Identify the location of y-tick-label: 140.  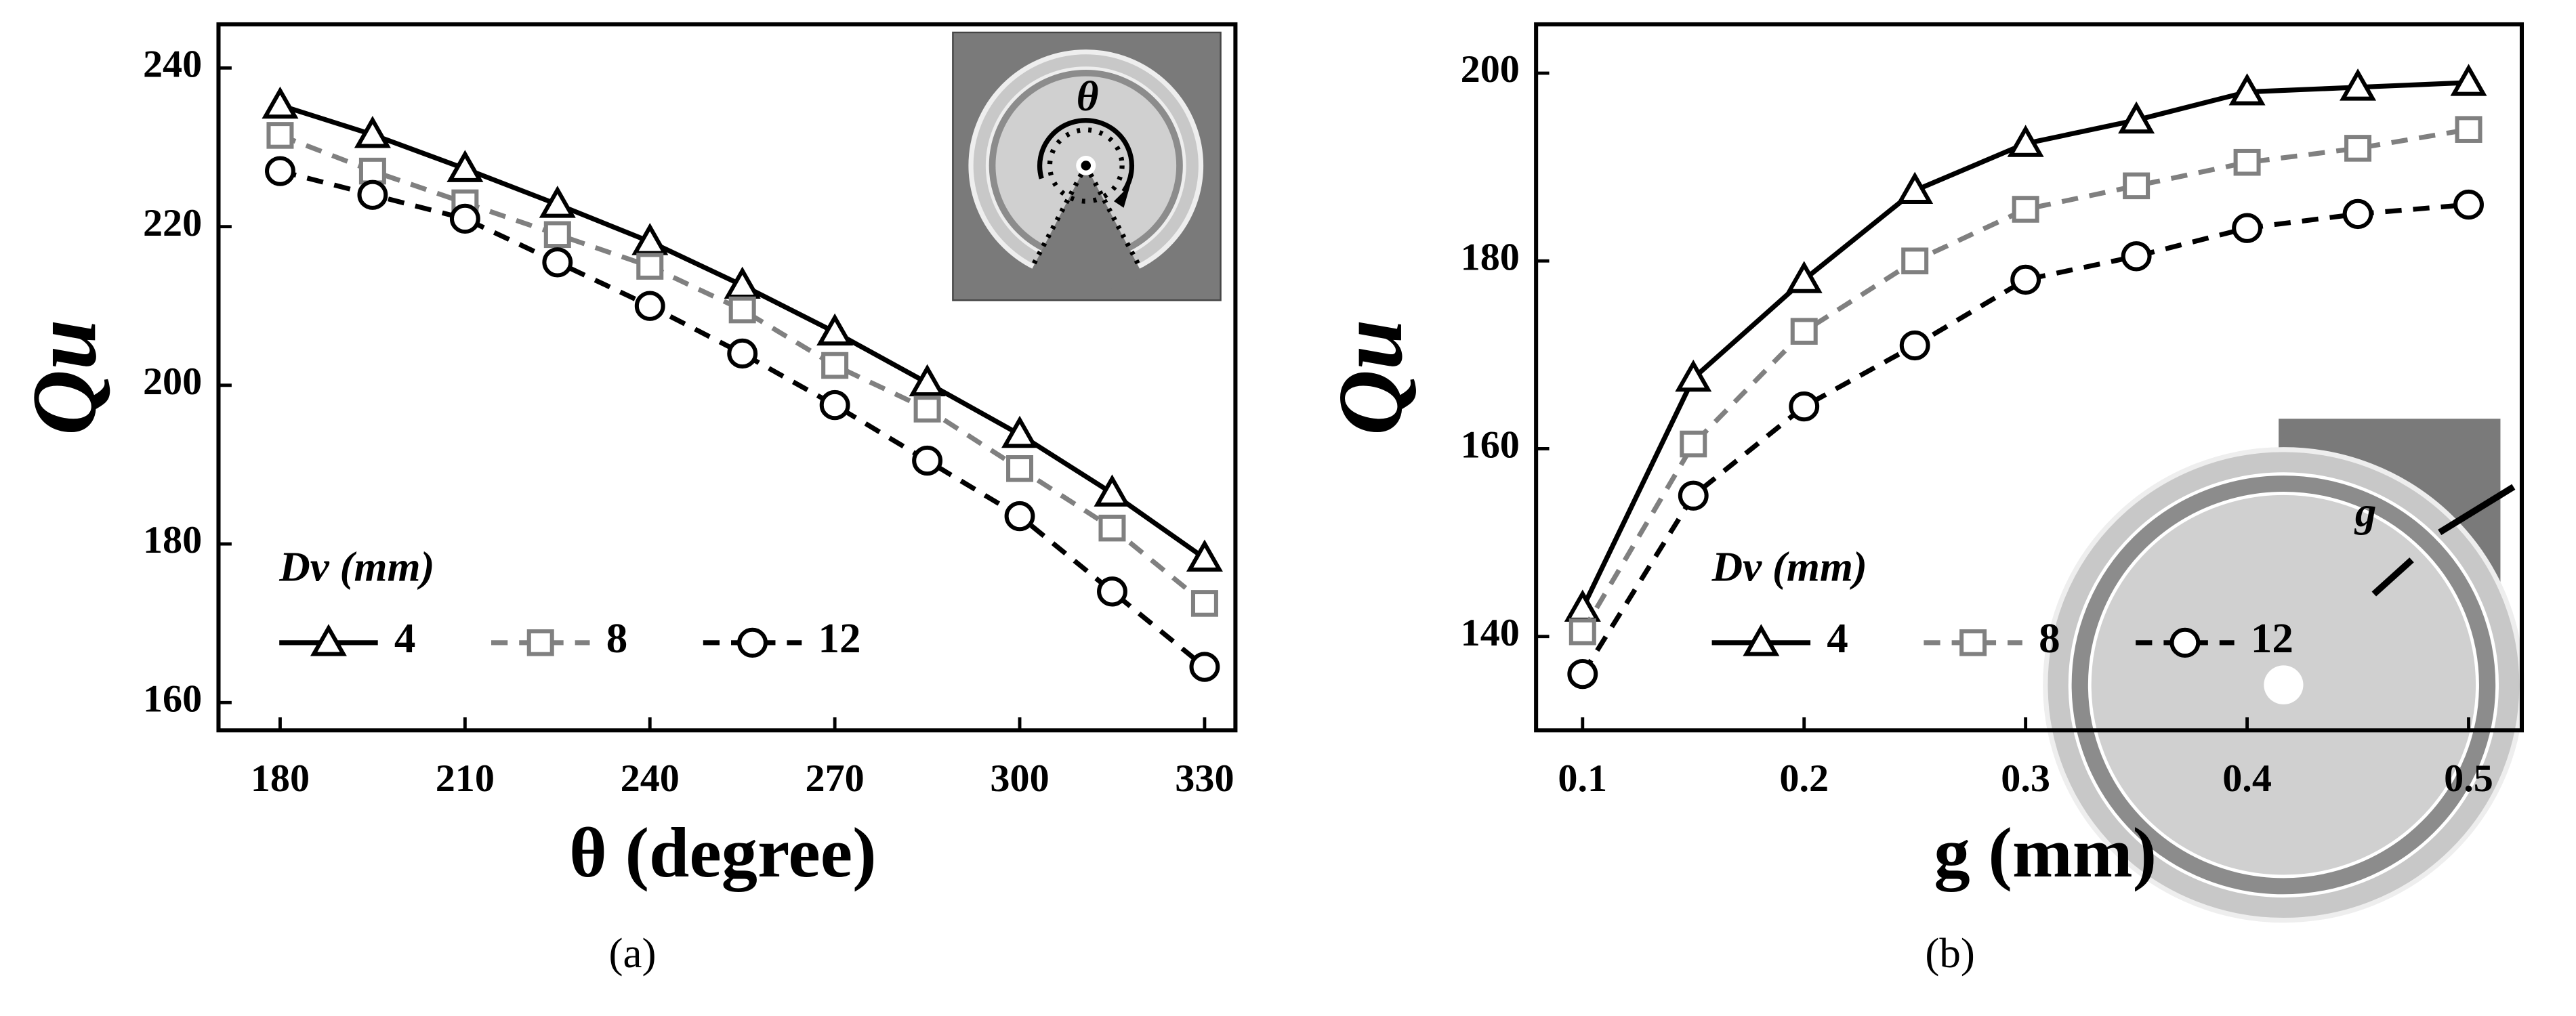
(1490, 632).